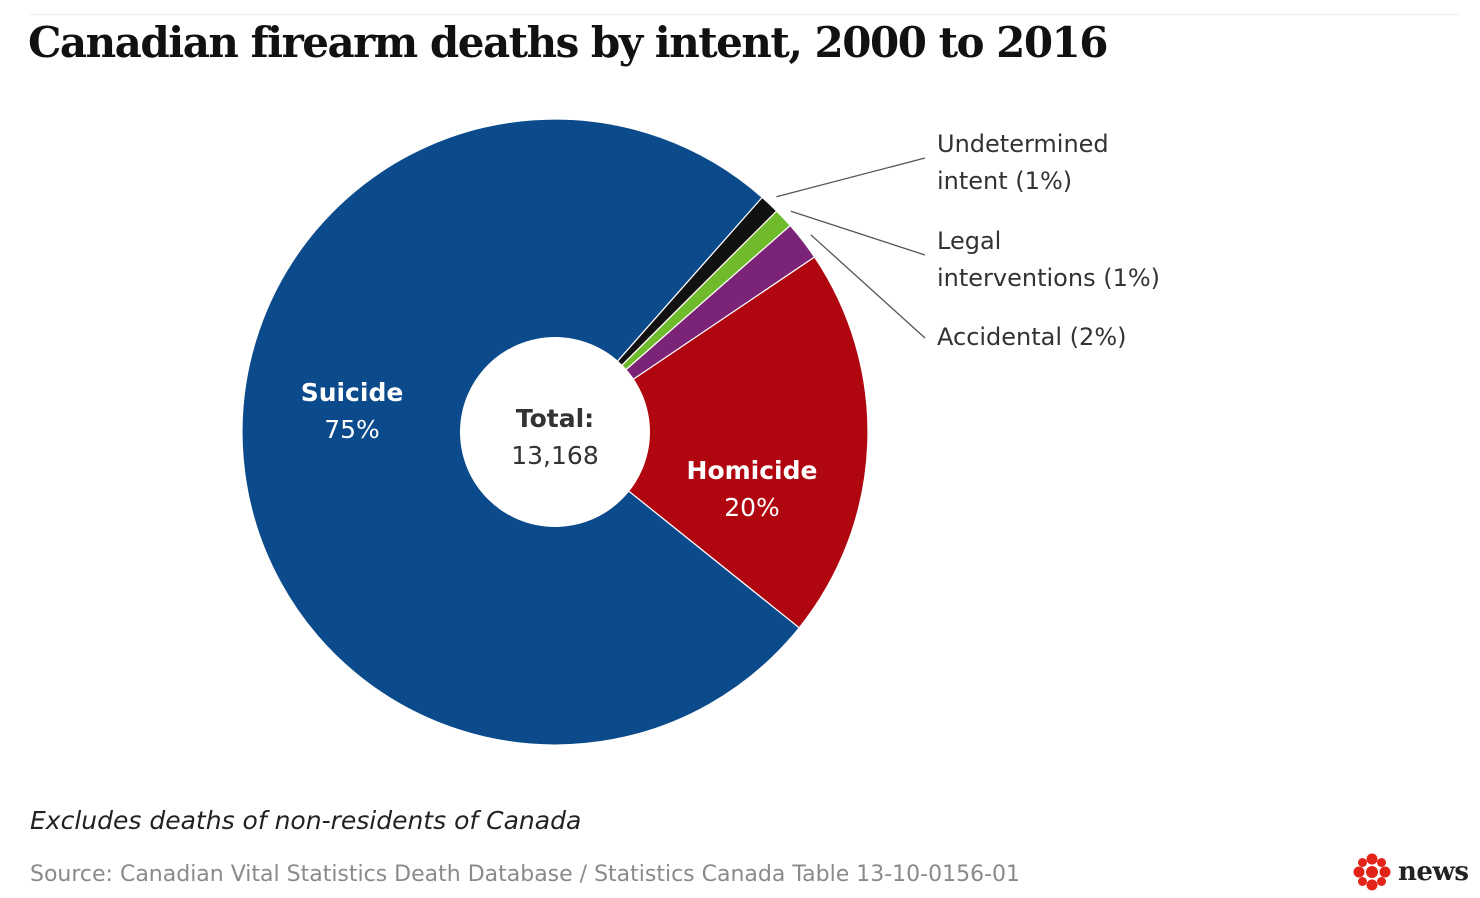 The image size is (1480, 898). Describe the element at coordinates (858, 233) in the screenshot. I see `leader-line-legal-interventions` at that location.